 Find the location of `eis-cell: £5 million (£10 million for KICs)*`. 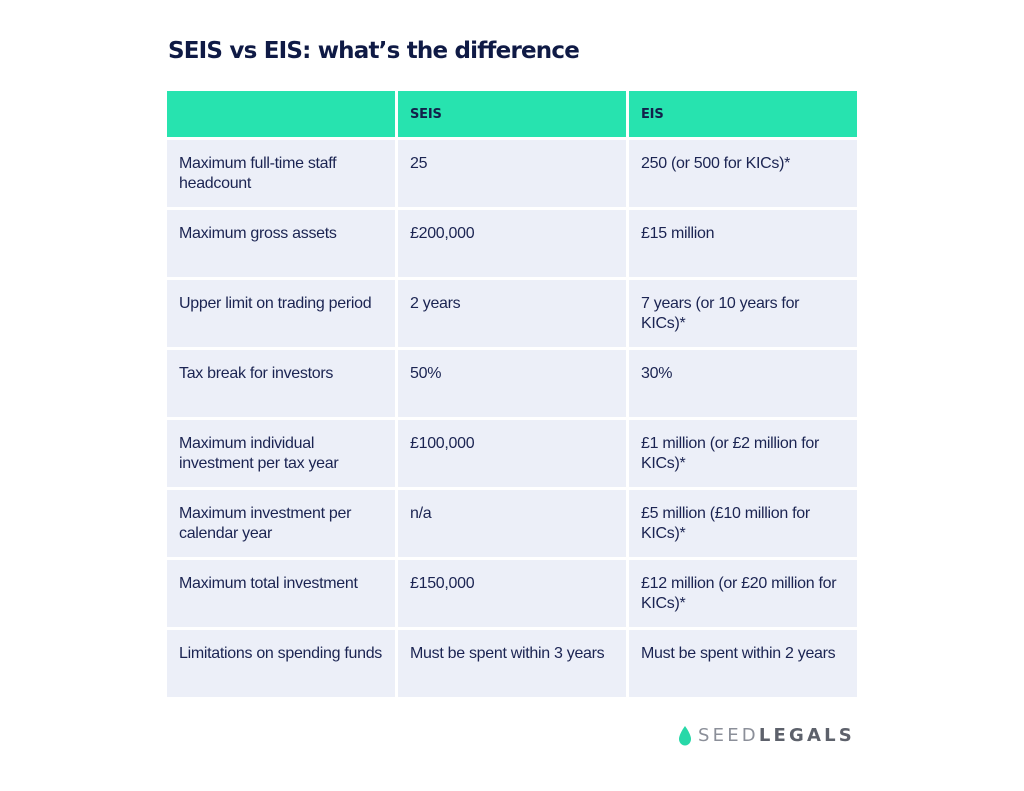

eis-cell: £5 million (£10 million for KICs)* is located at coordinates (743, 523).